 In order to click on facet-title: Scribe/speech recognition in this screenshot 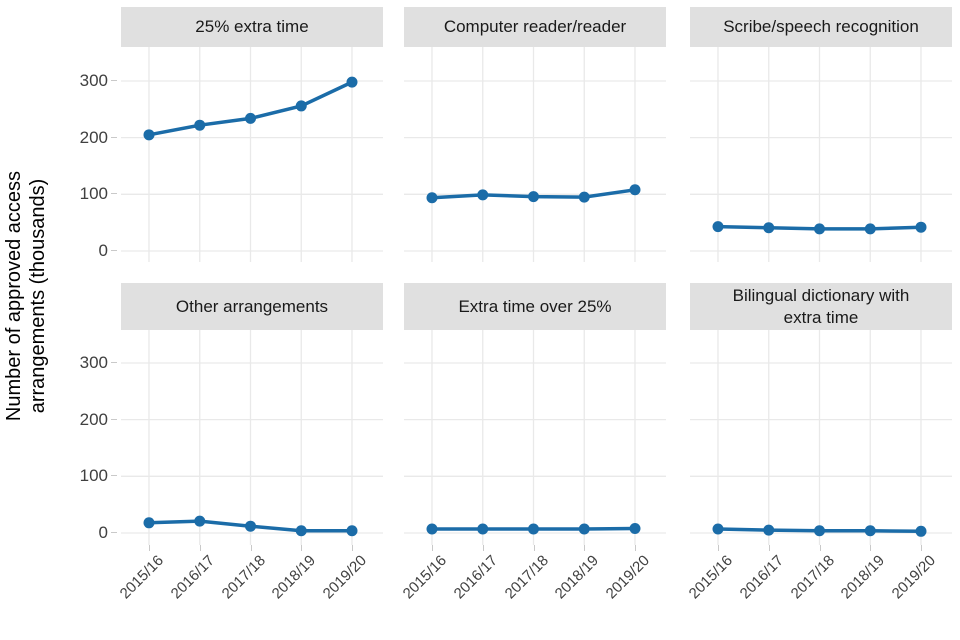, I will do `click(821, 27)`.